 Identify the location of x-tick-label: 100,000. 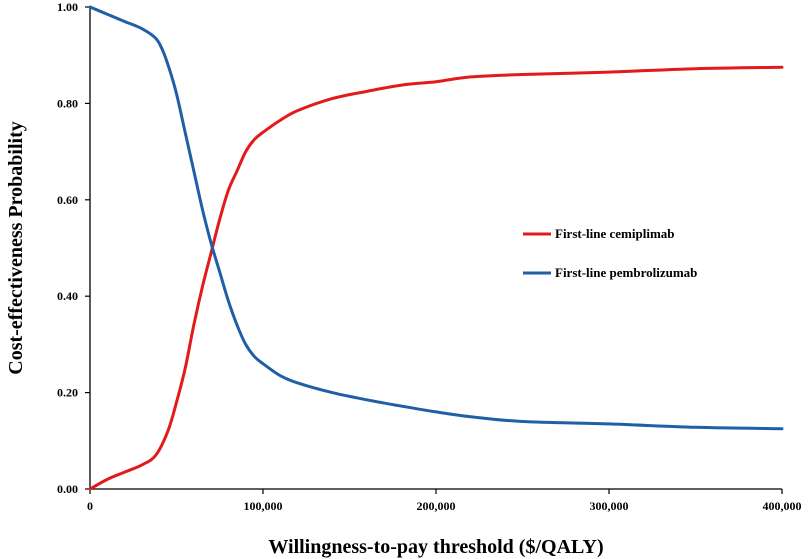
(263, 506).